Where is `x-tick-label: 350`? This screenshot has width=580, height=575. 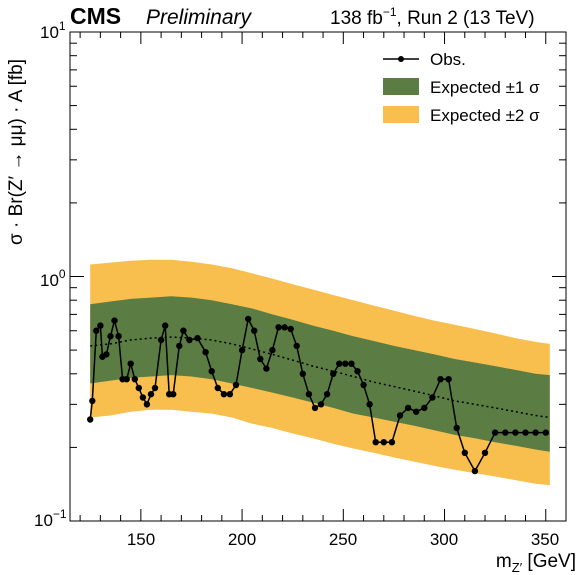
x-tick-label: 350 is located at coordinates (545, 539).